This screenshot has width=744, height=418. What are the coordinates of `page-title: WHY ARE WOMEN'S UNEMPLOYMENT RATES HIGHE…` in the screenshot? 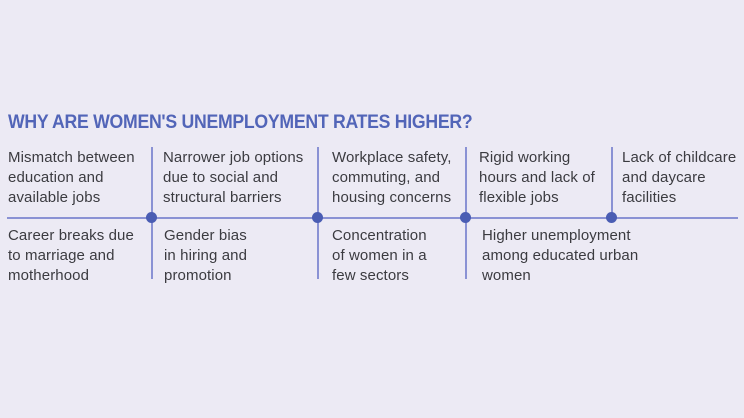 It's located at (240, 122).